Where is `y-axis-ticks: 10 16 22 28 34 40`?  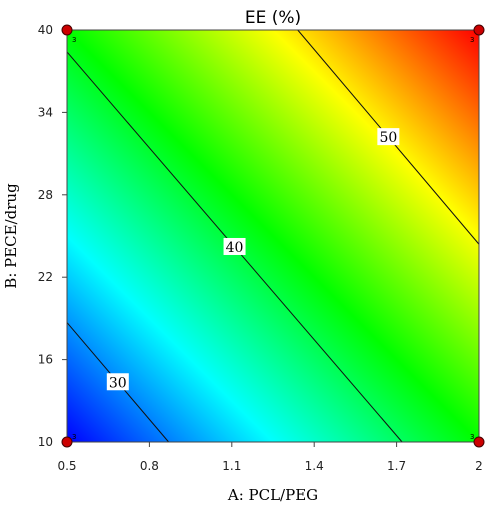
y-axis-ticks: 10 16 22 28 34 40 is located at coordinates (52, 236).